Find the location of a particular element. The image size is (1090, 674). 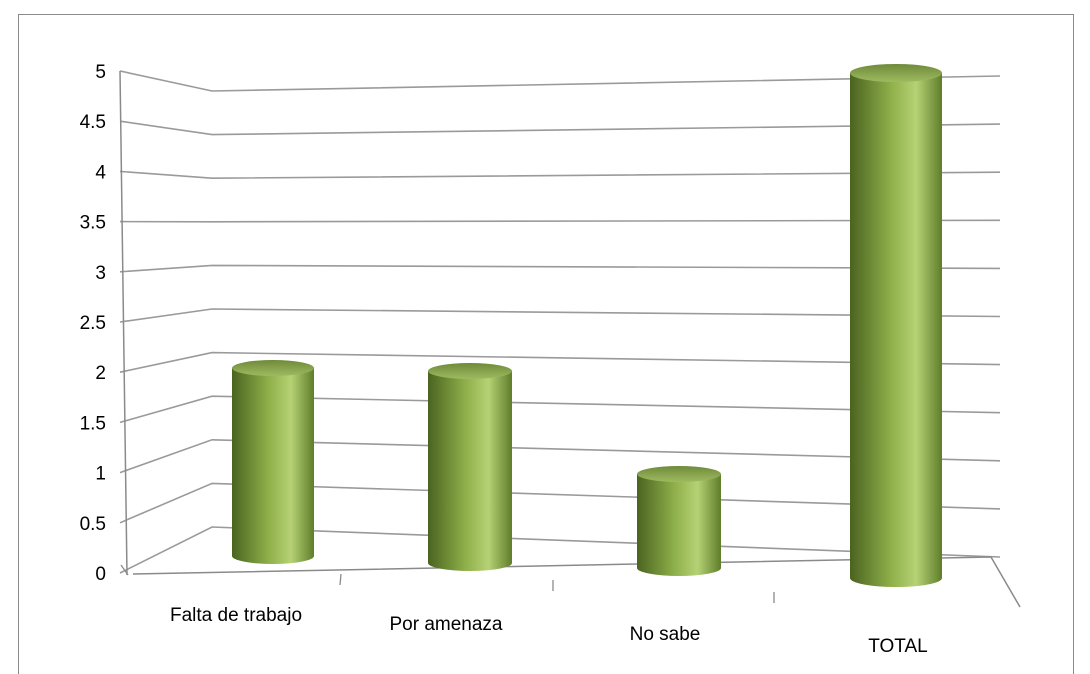

y-tick-label: 3.5 is located at coordinates (93, 223).